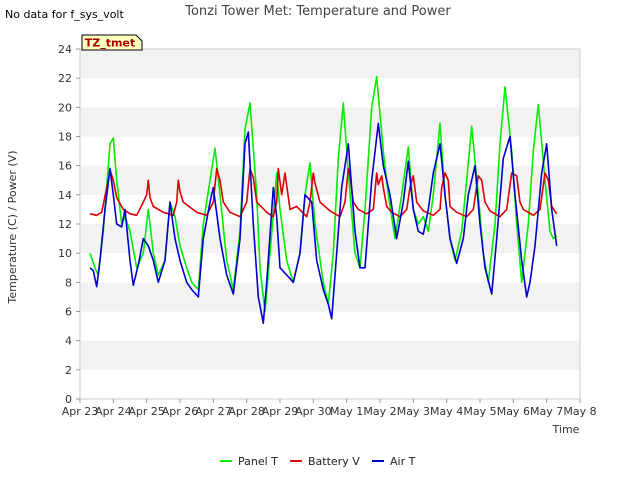 This screenshot has height=480, width=640. Describe the element at coordinates (258, 461) in the screenshot. I see `legend-label: Panel T` at that location.